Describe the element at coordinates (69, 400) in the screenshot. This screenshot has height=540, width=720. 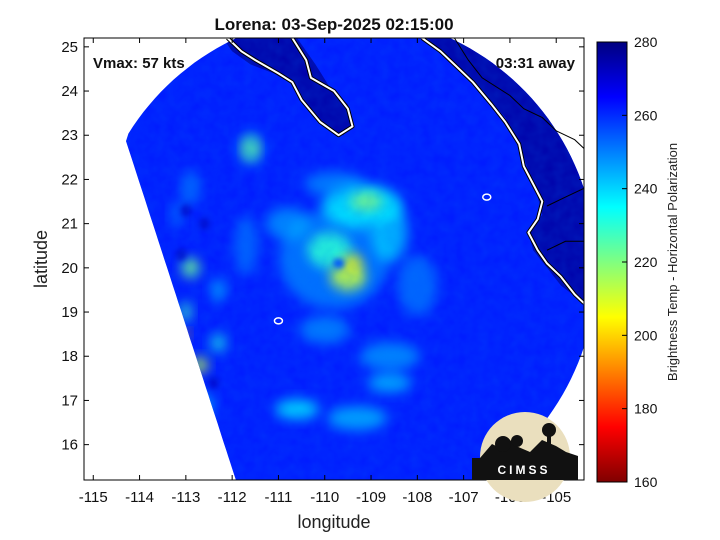
I see `y-tick-label: 17` at that location.